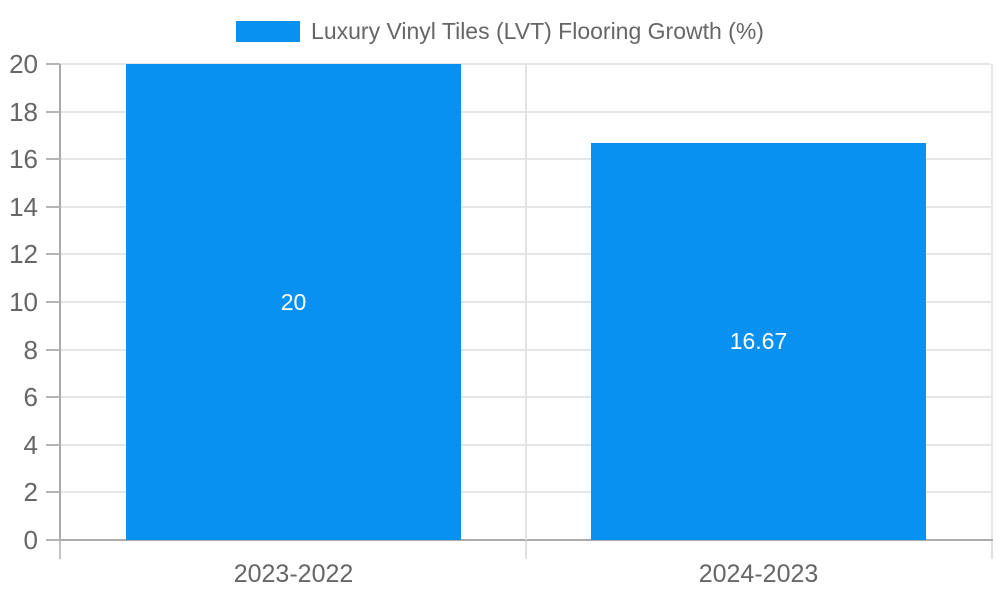 The height and width of the screenshot is (600, 1000). Describe the element at coordinates (293, 574) in the screenshot. I see `x-axis-label-2023-2022: 2023-2022` at that location.